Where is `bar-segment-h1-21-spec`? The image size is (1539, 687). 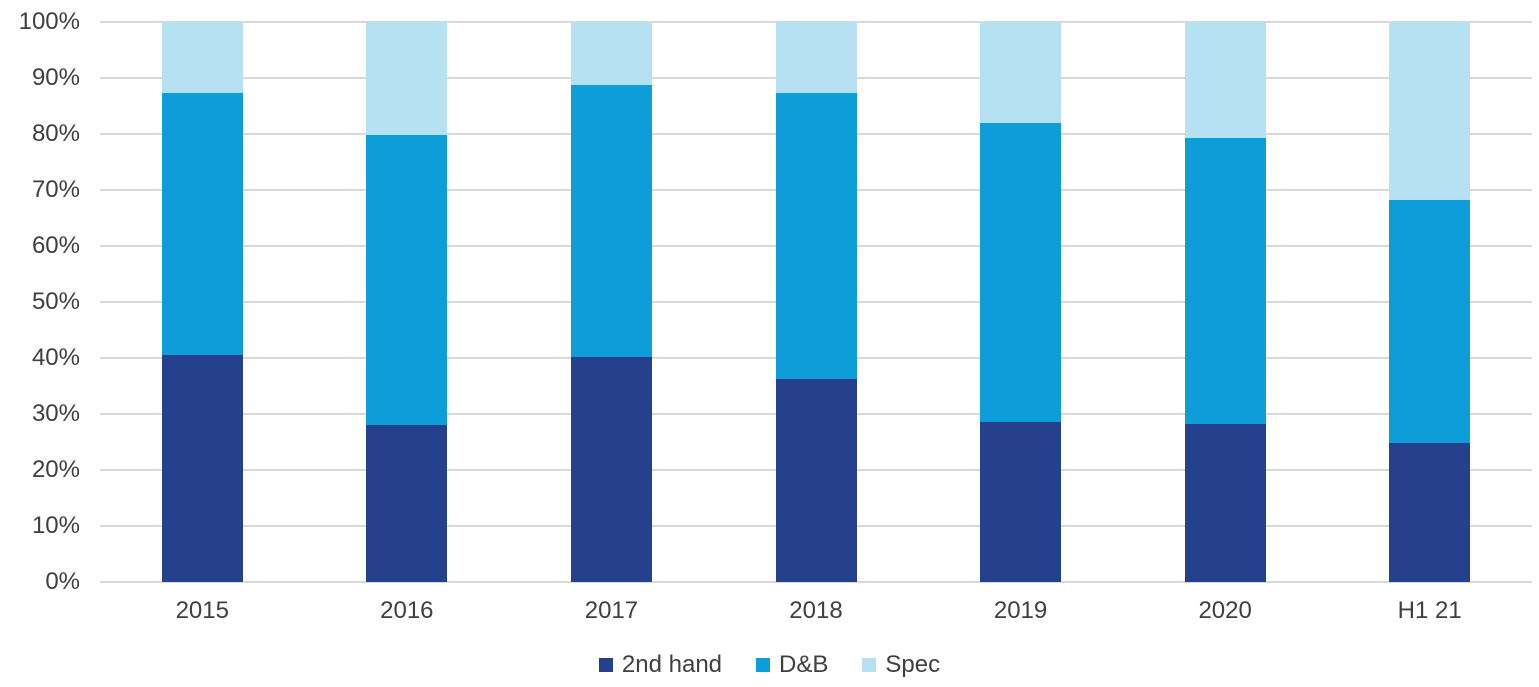 bar-segment-h1-21-spec is located at coordinates (1430, 111).